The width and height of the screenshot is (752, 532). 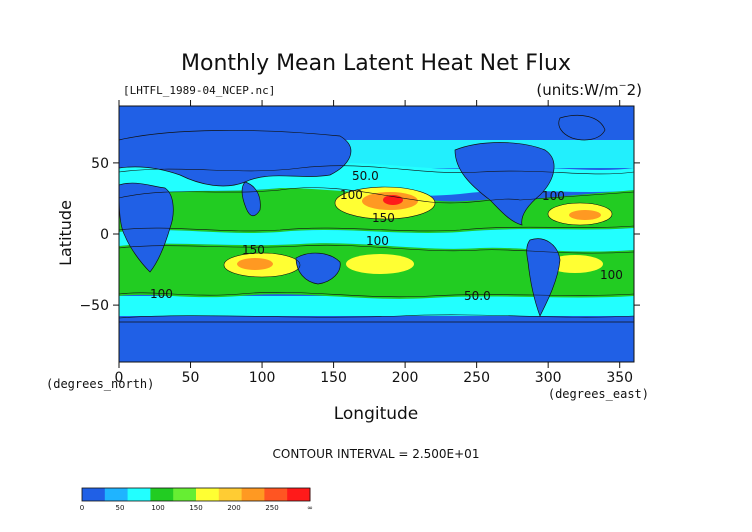 I want to click on x-tick-label: 100, so click(x=262, y=378).